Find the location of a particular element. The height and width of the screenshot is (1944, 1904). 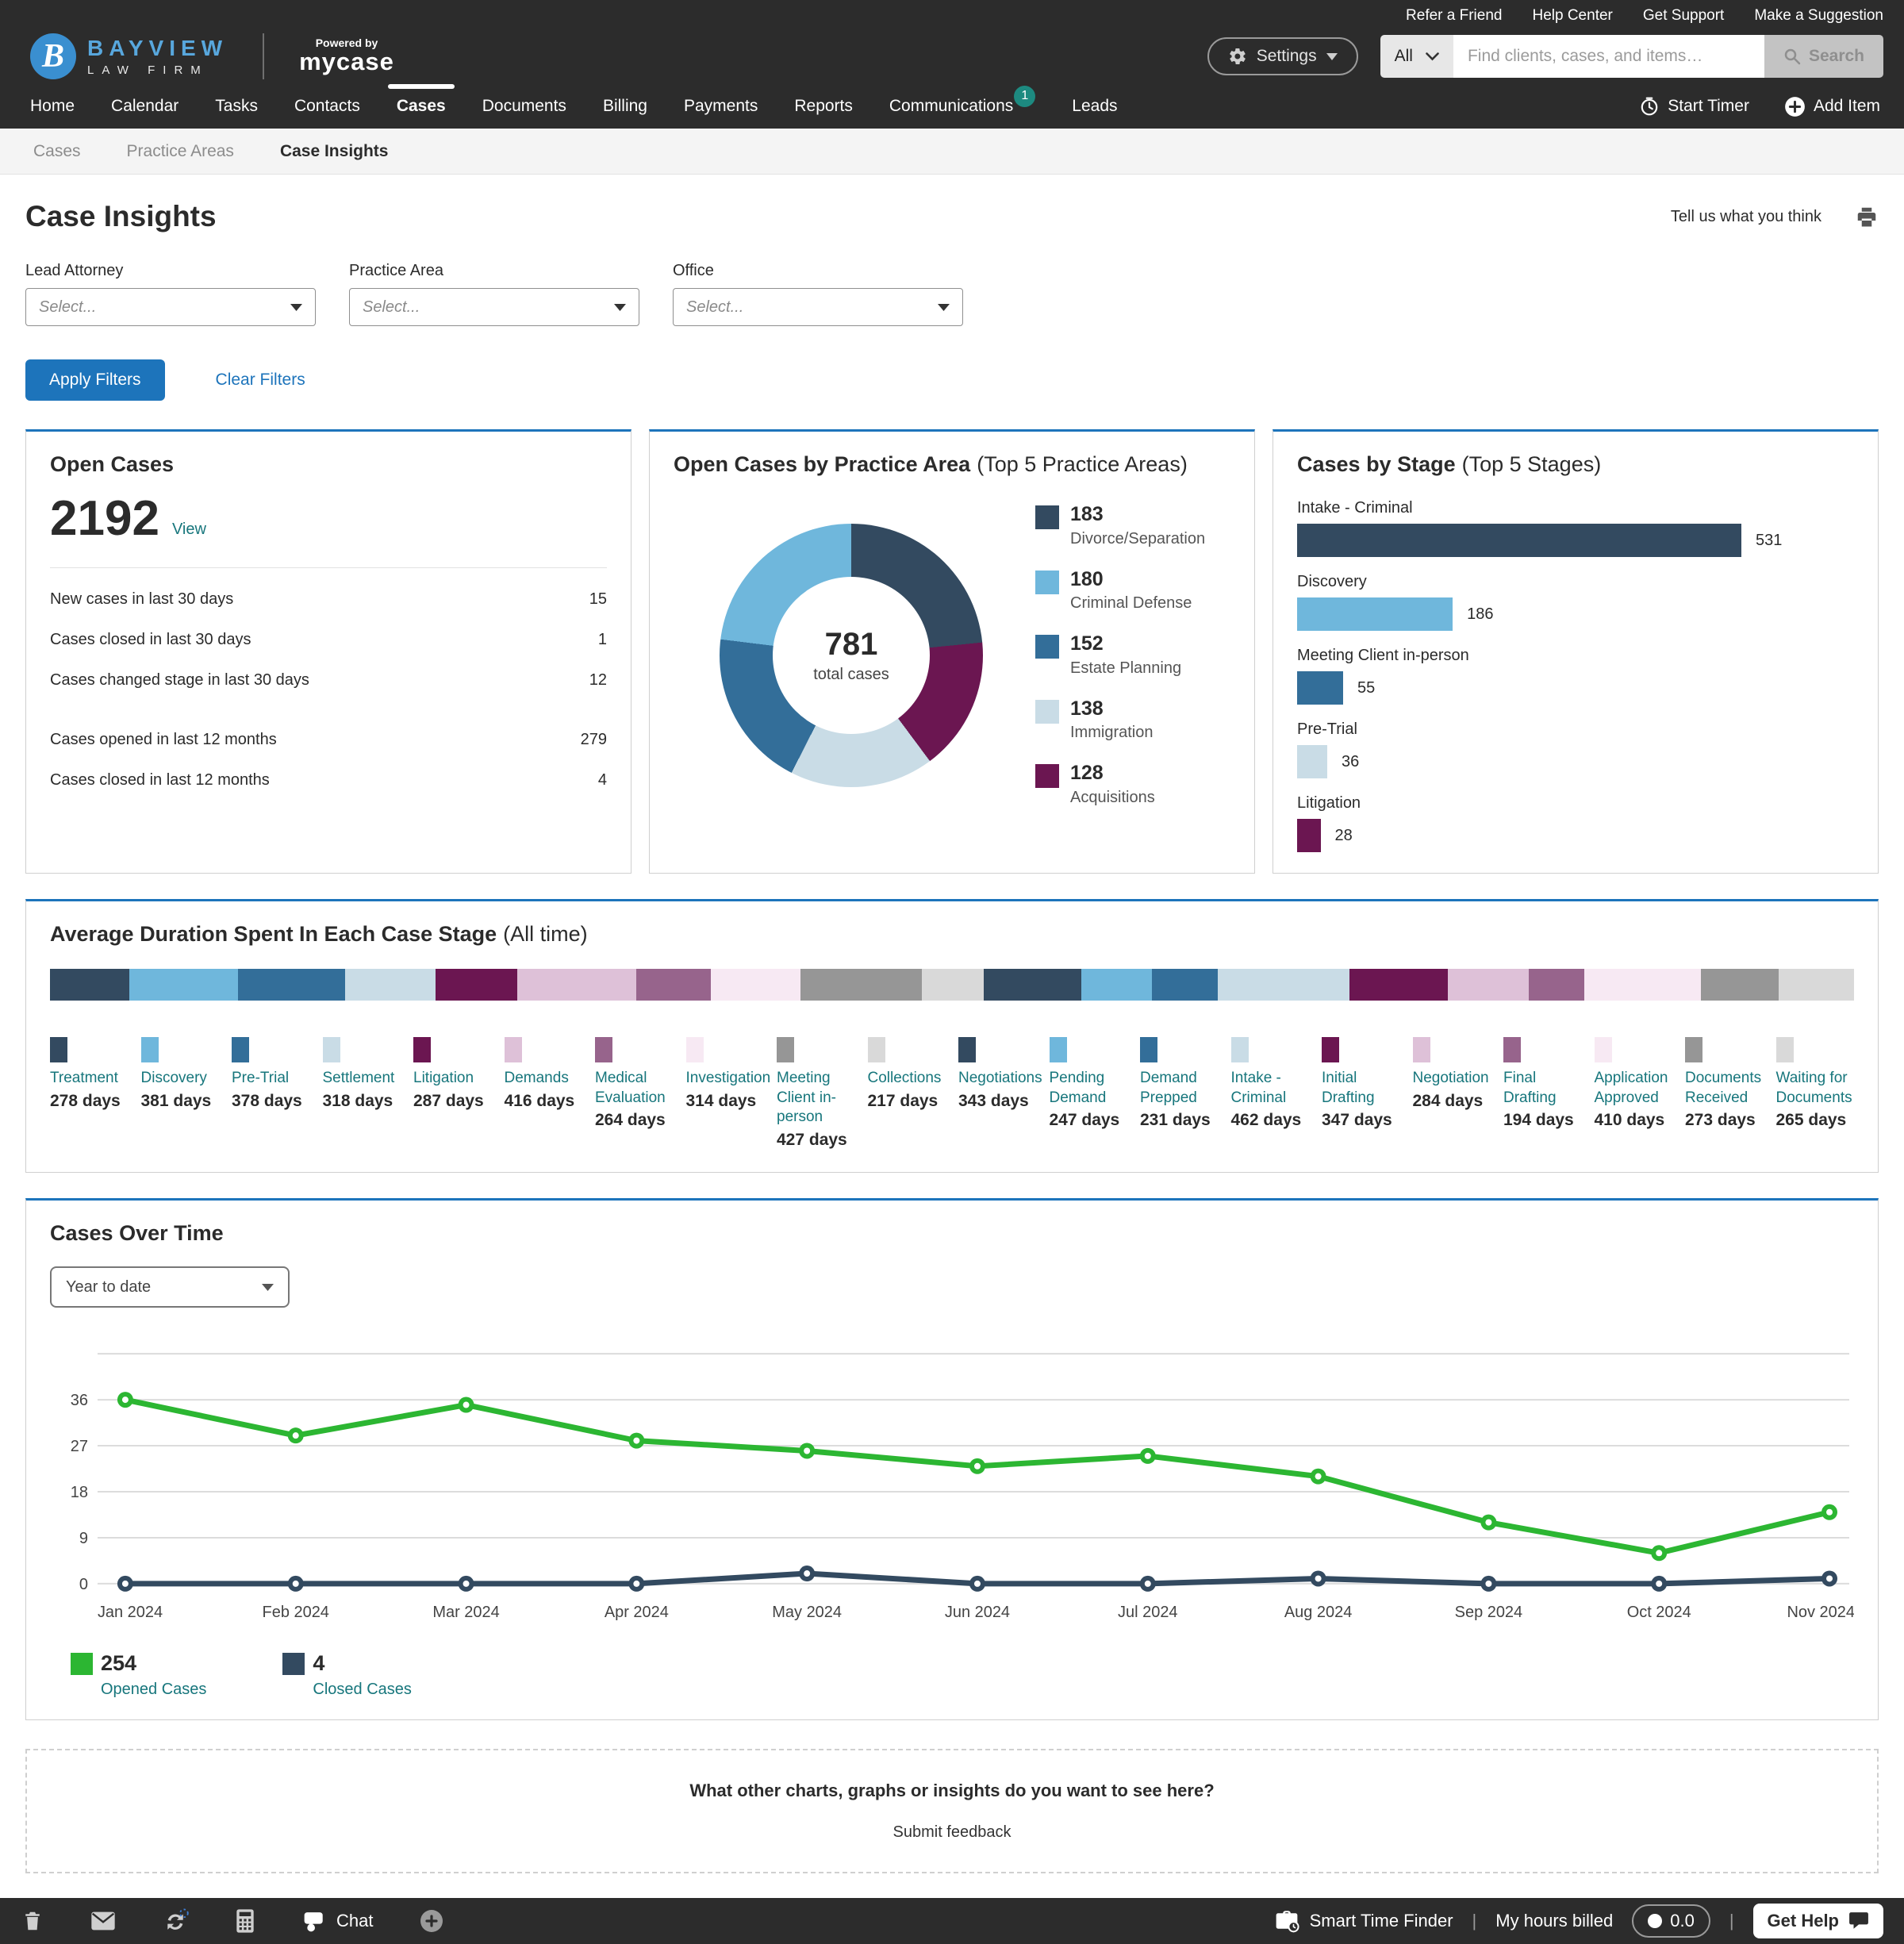

stat-value: 15 is located at coordinates (598, 599).